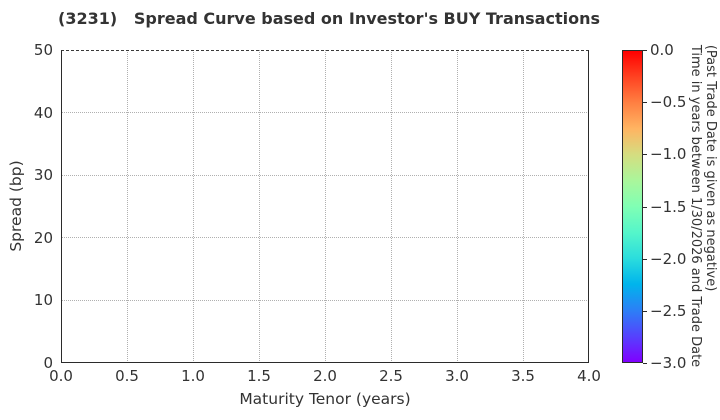 This screenshot has width=720, height=420. I want to click on x-tick-label: 2.5, so click(391, 376).